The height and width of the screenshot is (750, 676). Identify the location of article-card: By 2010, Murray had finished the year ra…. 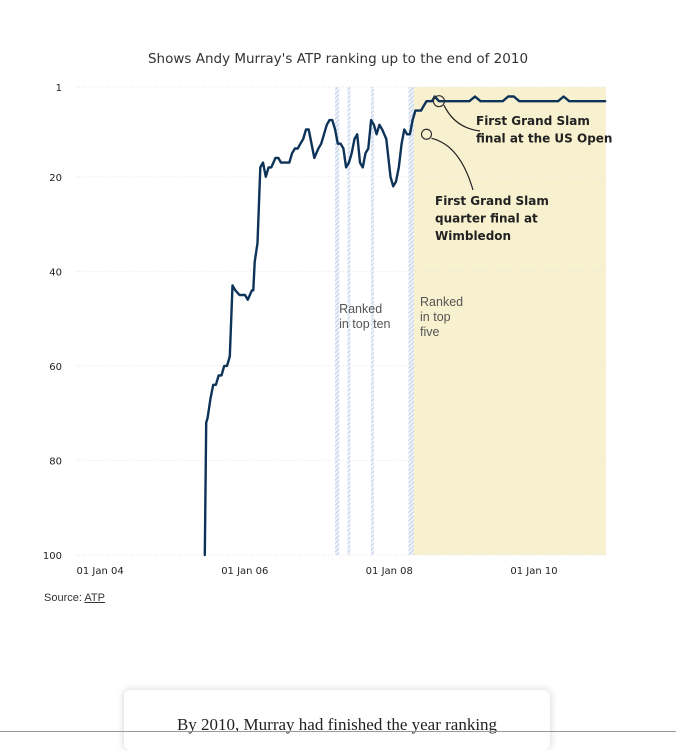
(337, 720).